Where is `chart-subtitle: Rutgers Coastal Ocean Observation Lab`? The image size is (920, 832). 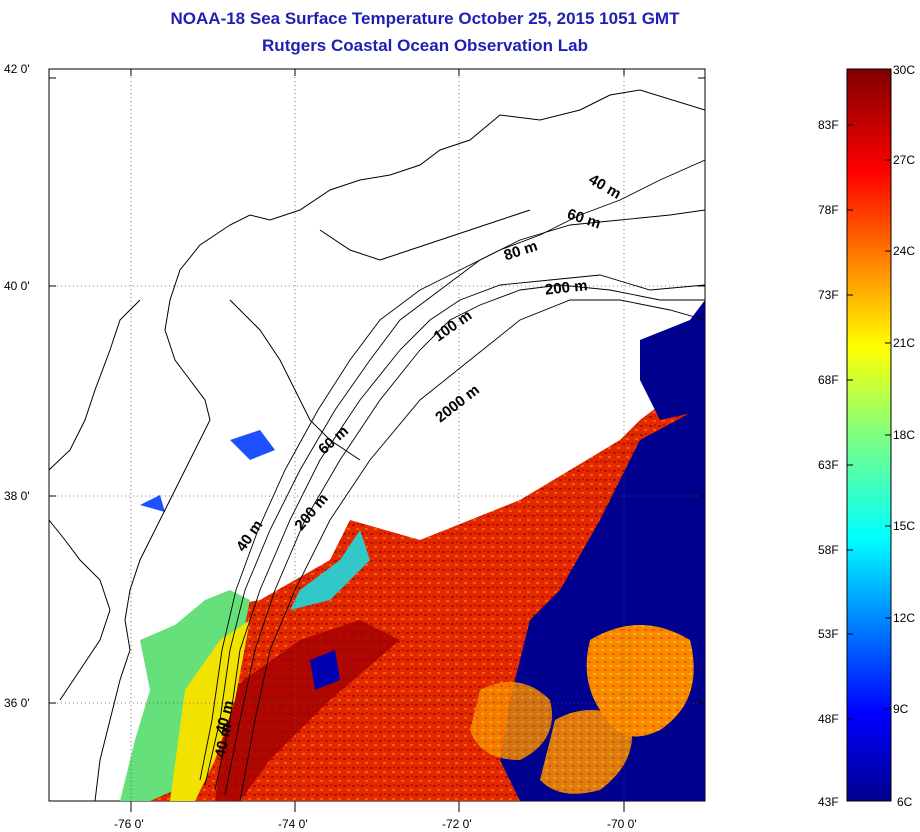
chart-subtitle: Rutgers Coastal Ocean Observation Lab is located at coordinates (425, 45).